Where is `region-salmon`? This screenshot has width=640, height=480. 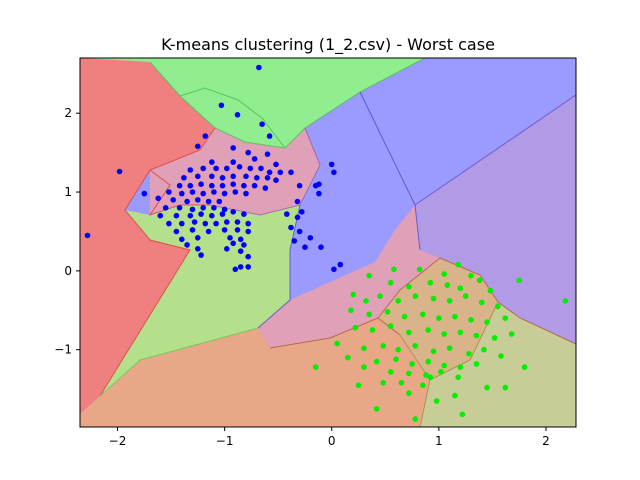 region-salmon is located at coordinates (255, 372).